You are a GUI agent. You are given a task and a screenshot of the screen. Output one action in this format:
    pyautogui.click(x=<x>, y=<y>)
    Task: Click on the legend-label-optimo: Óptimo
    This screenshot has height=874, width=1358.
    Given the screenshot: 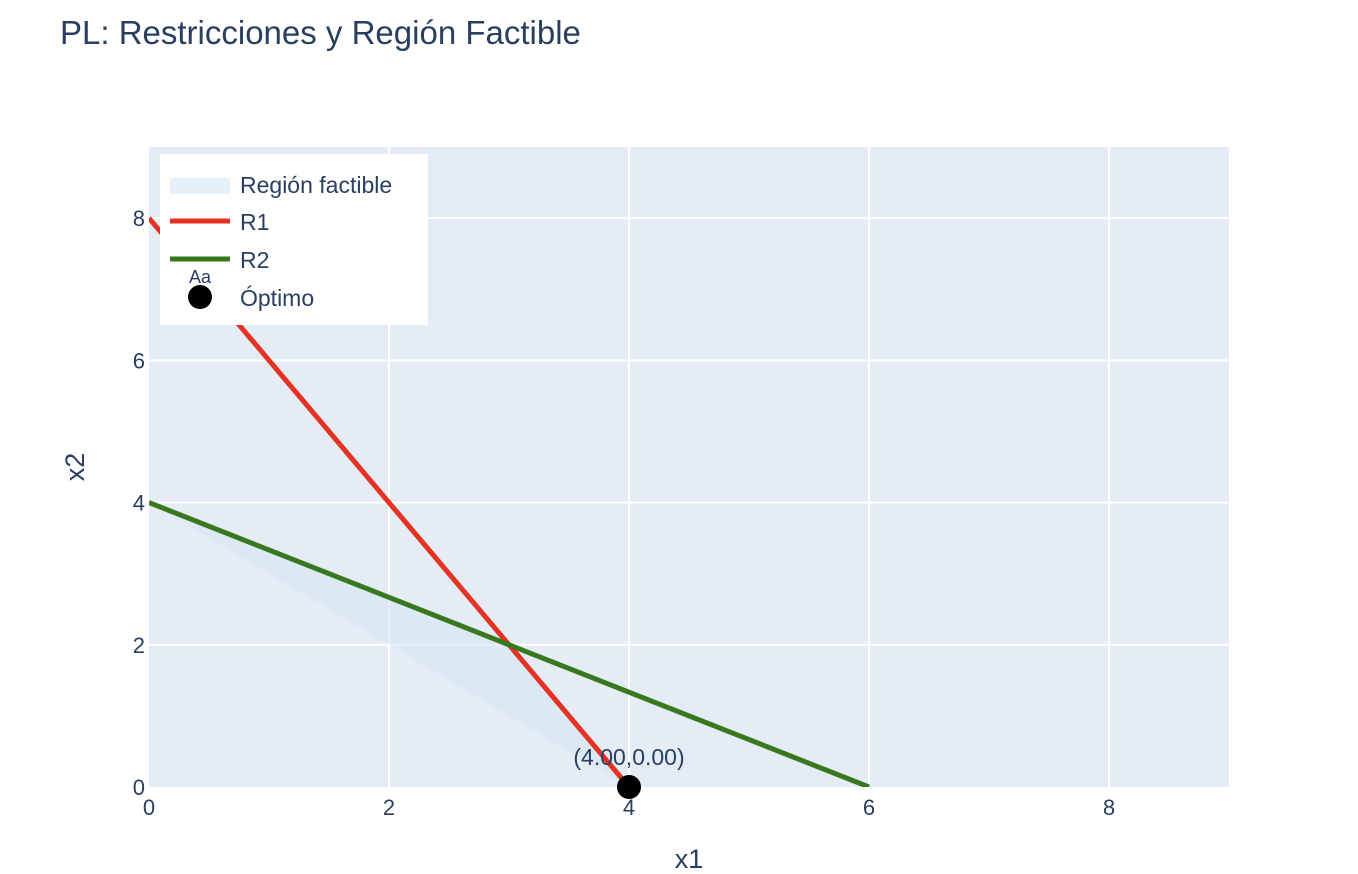 What is the action you would take?
    pyautogui.click(x=277, y=298)
    